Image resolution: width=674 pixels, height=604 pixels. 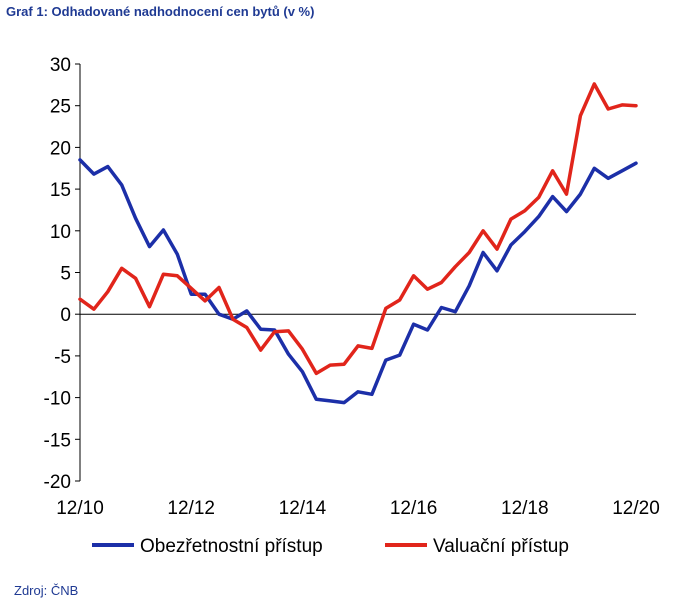 I want to click on y-tick-label: 10, so click(x=60, y=232).